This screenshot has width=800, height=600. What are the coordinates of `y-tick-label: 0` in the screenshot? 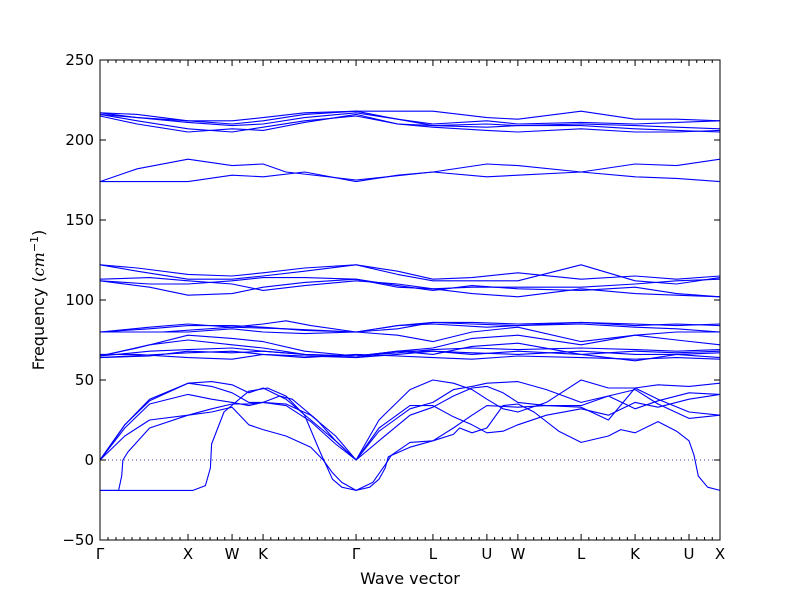 It's located at (89, 460).